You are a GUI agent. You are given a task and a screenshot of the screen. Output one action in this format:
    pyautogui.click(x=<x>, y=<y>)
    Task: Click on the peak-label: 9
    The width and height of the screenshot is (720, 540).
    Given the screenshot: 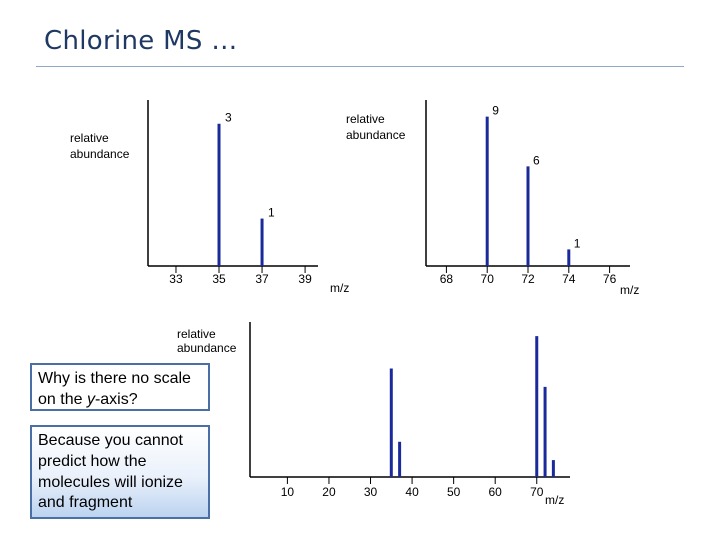 What is the action you would take?
    pyautogui.click(x=495, y=111)
    